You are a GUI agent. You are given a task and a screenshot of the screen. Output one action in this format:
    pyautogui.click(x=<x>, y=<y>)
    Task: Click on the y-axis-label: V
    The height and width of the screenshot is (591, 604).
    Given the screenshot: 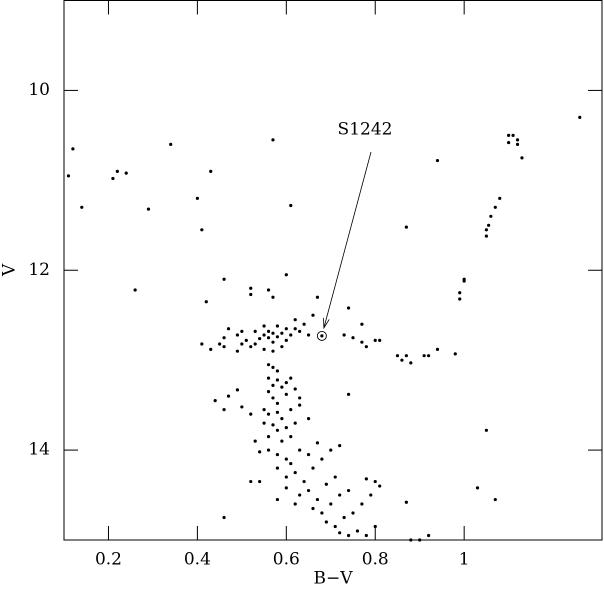 What is the action you would take?
    pyautogui.click(x=10, y=270)
    